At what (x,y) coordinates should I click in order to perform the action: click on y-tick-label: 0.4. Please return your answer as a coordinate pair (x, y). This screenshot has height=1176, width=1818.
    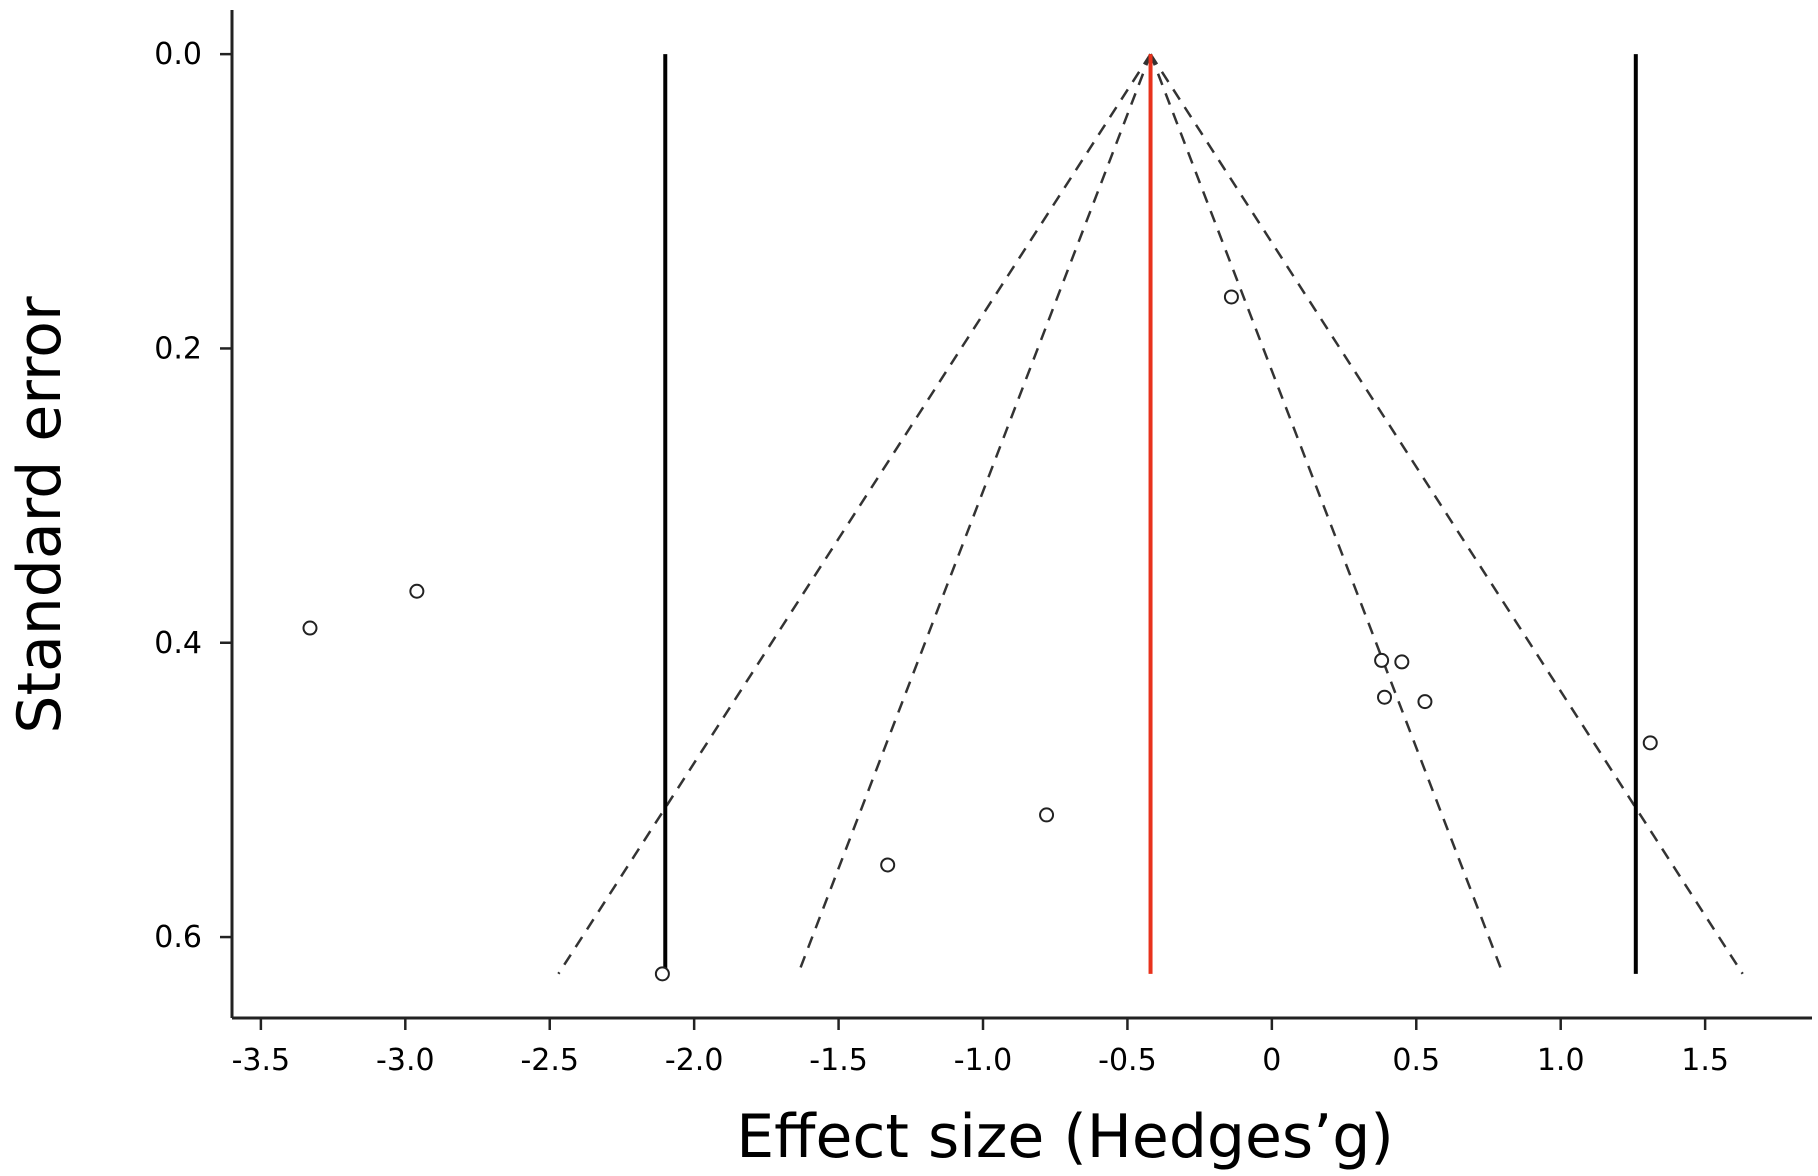
    Looking at the image, I should click on (178, 643).